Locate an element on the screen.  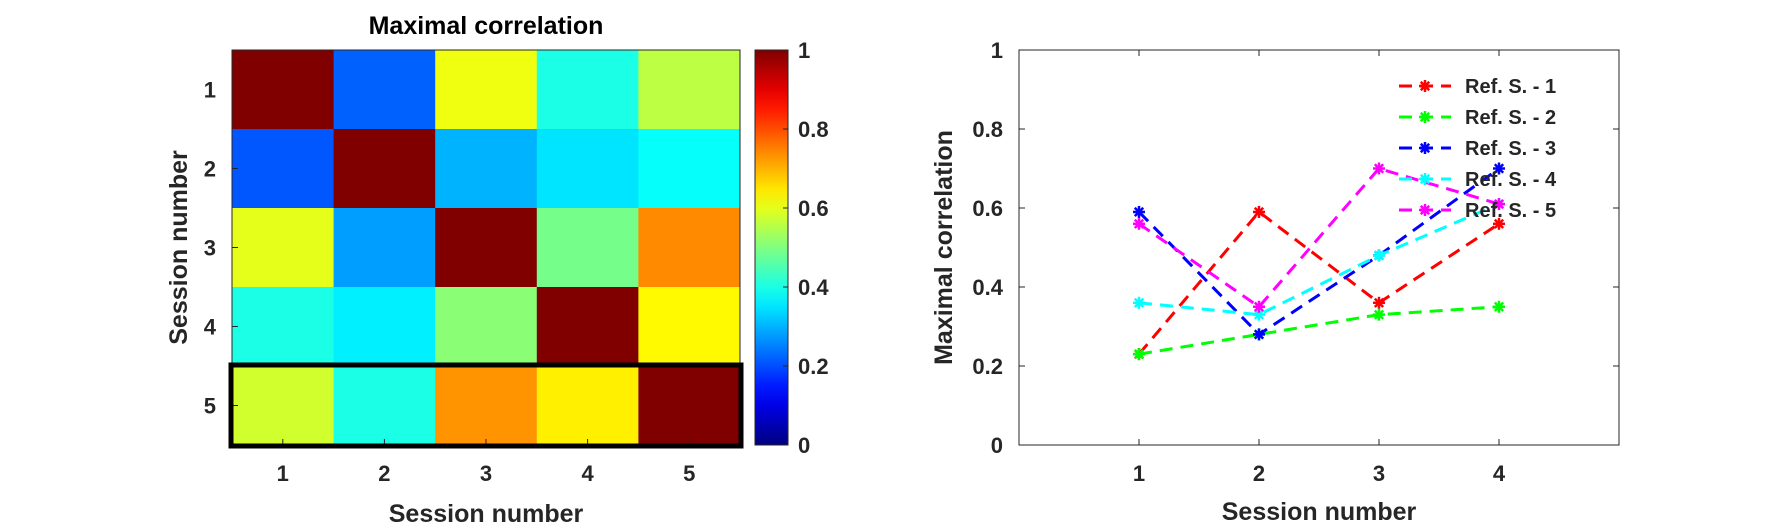
legend-label: Ref. S. - 2 is located at coordinates (1510, 118).